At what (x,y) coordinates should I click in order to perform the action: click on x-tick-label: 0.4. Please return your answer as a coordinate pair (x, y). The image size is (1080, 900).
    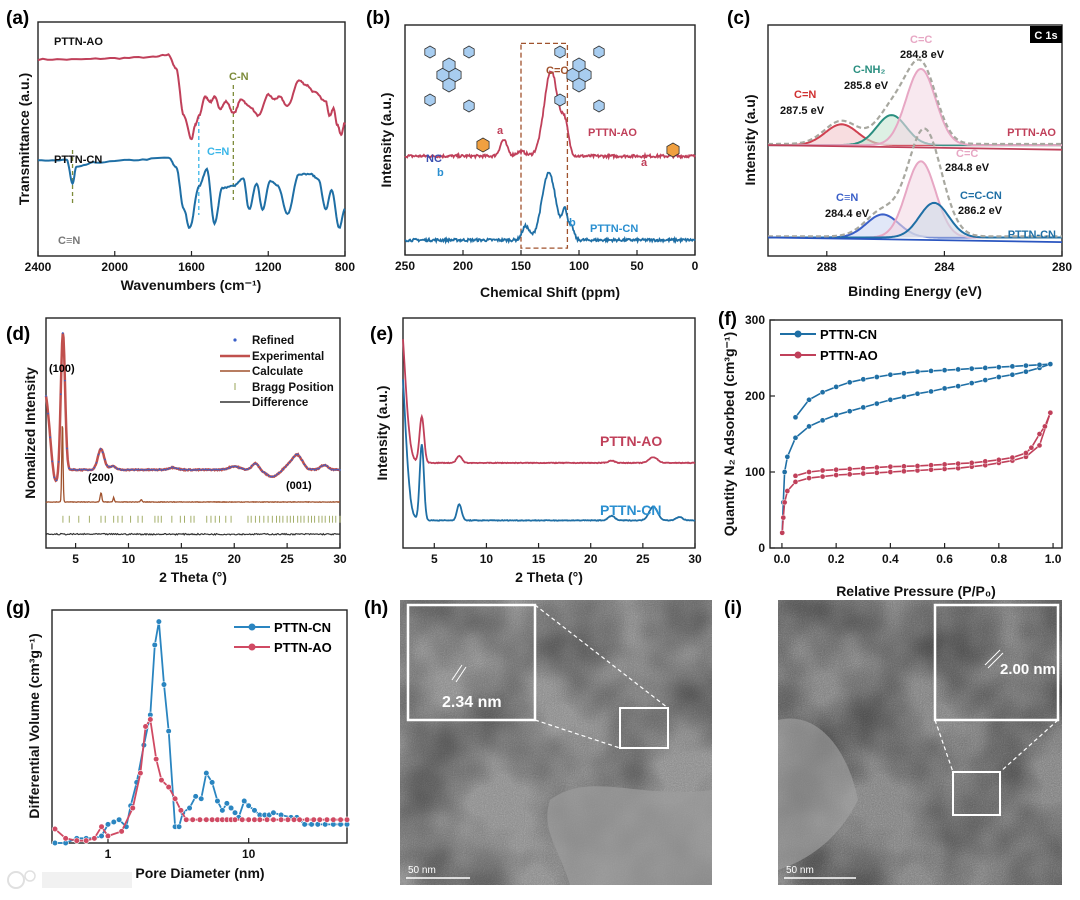
    Looking at the image, I should click on (890, 559).